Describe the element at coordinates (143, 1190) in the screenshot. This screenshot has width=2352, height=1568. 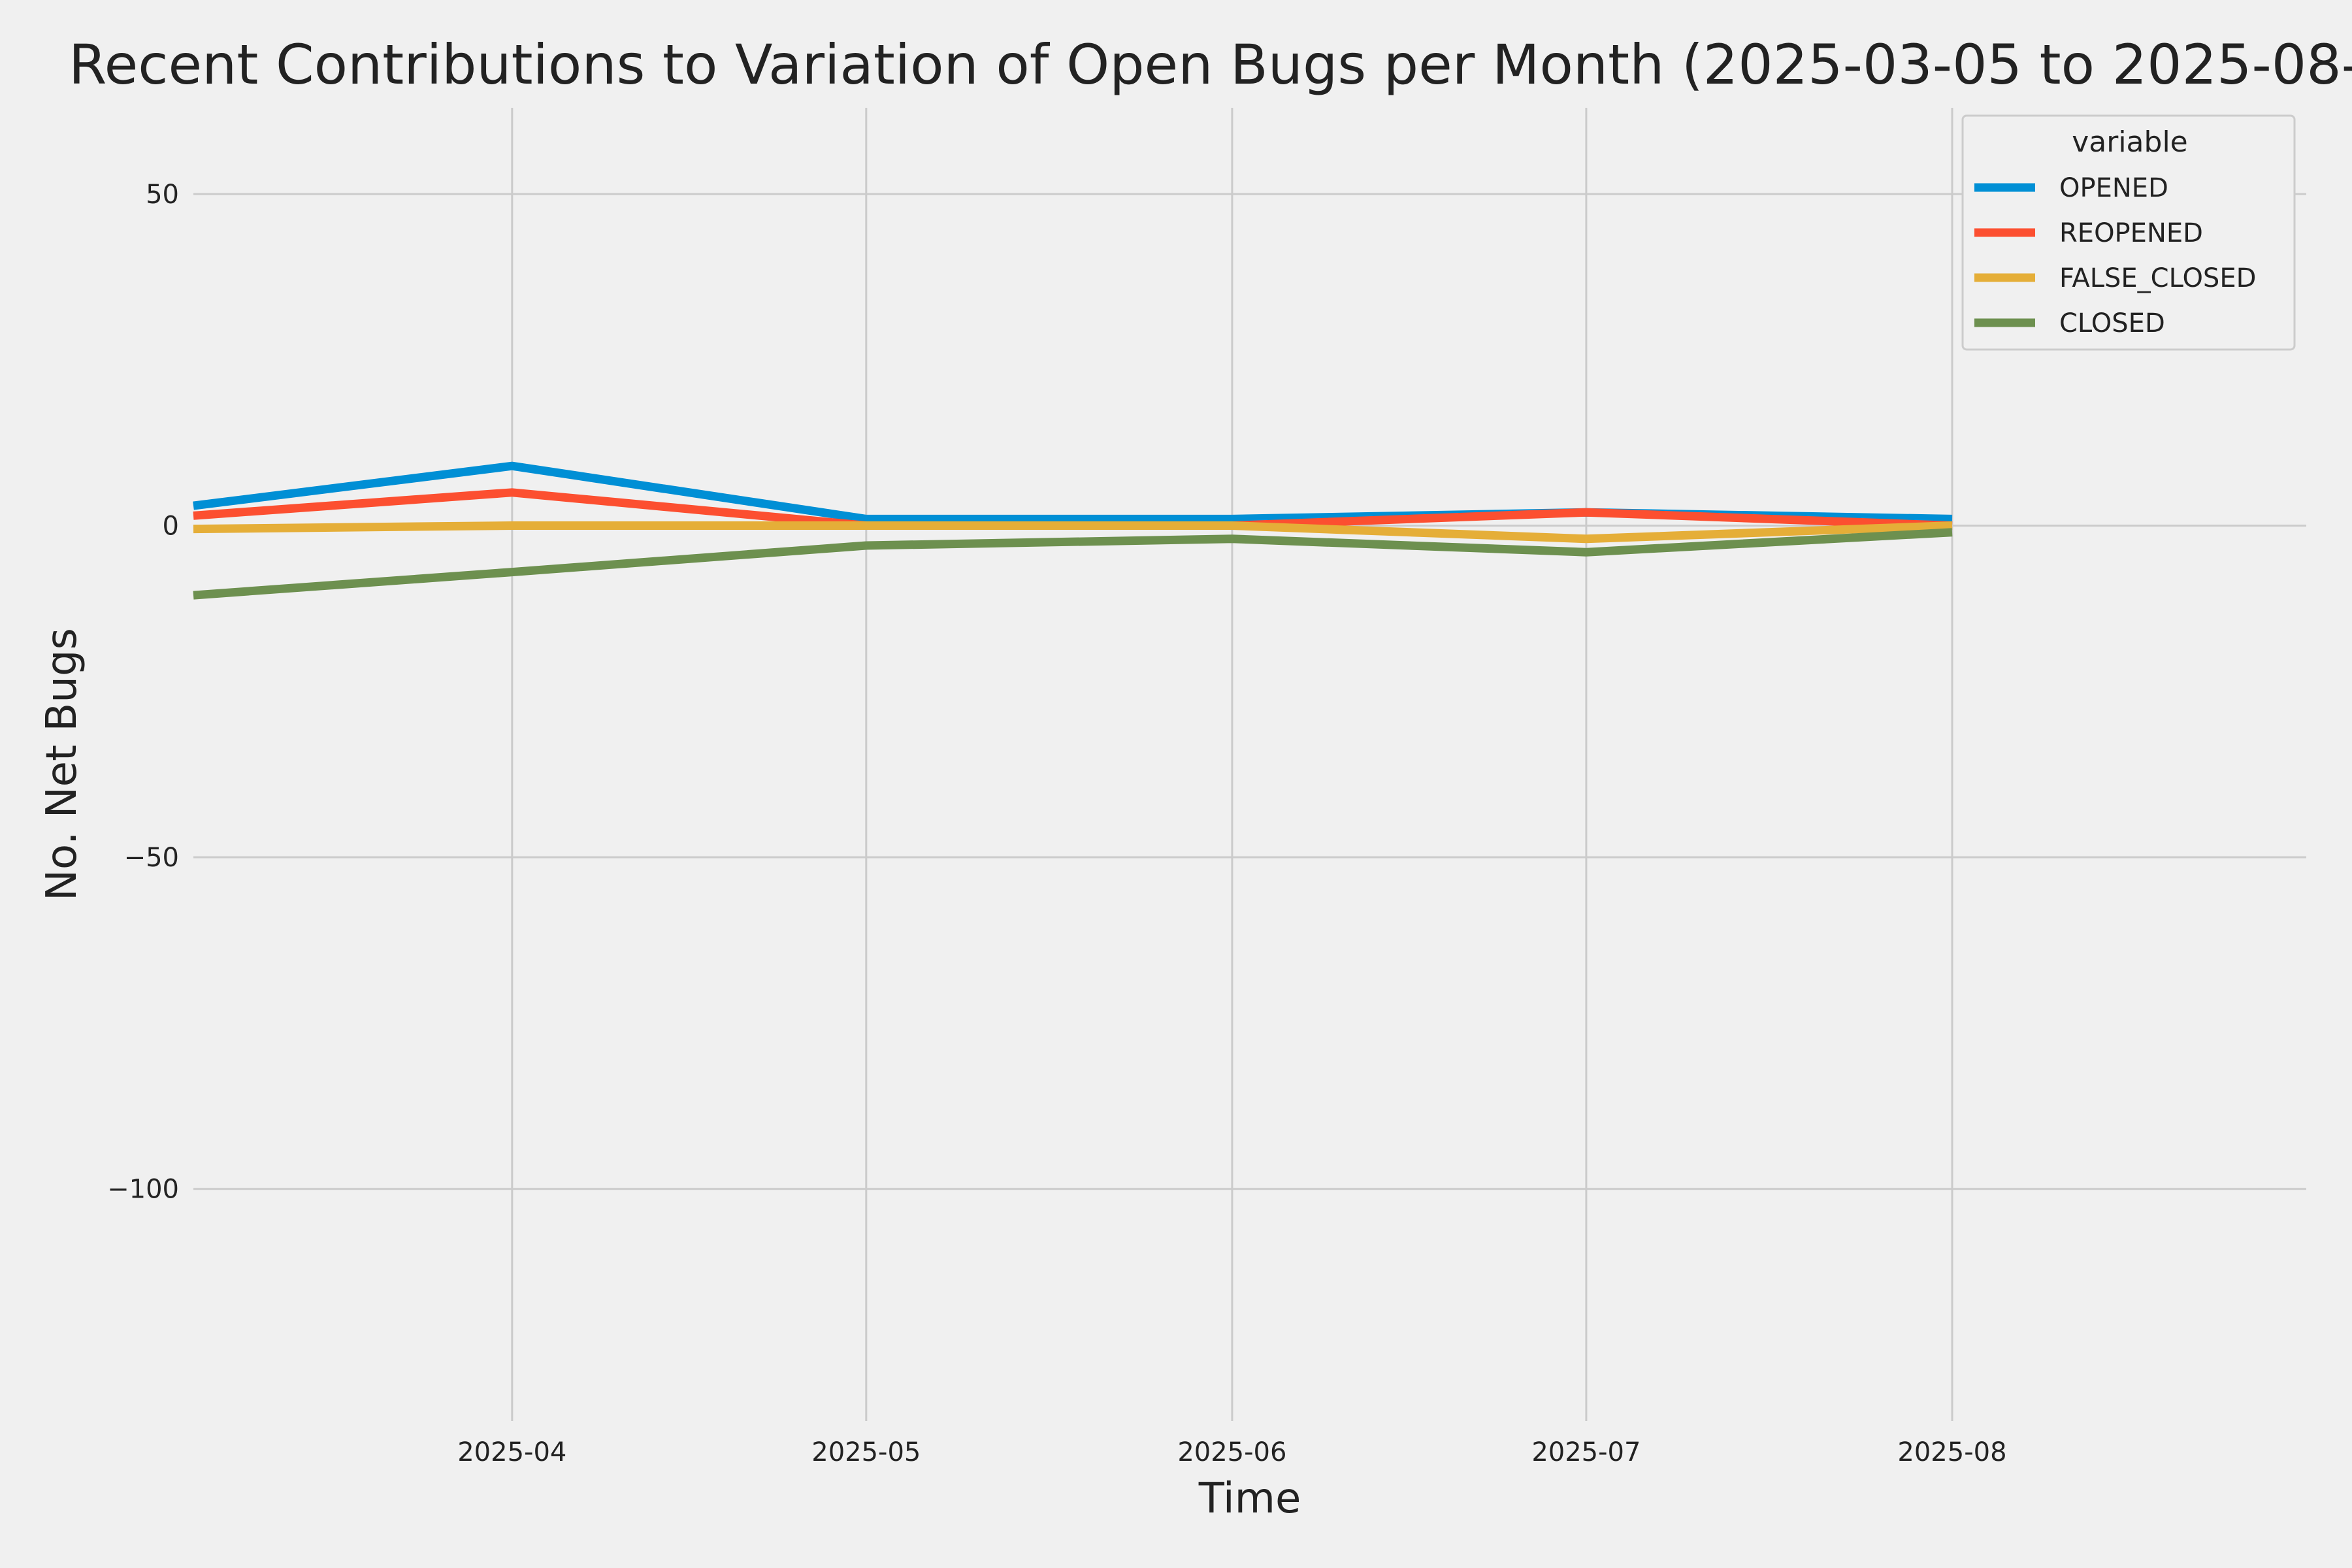
I see `y-tick-label: −100` at that location.